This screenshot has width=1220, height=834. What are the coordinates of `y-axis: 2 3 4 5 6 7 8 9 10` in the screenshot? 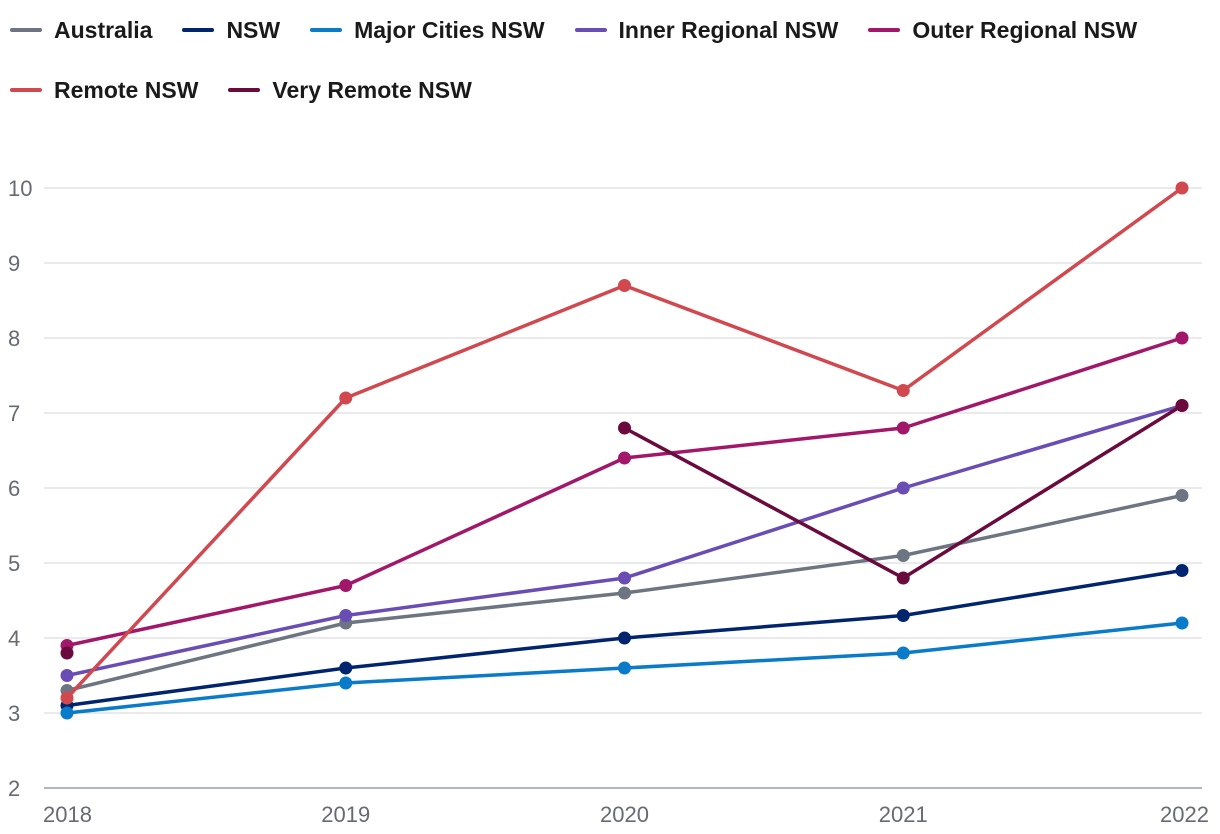 It's located at (20, 488).